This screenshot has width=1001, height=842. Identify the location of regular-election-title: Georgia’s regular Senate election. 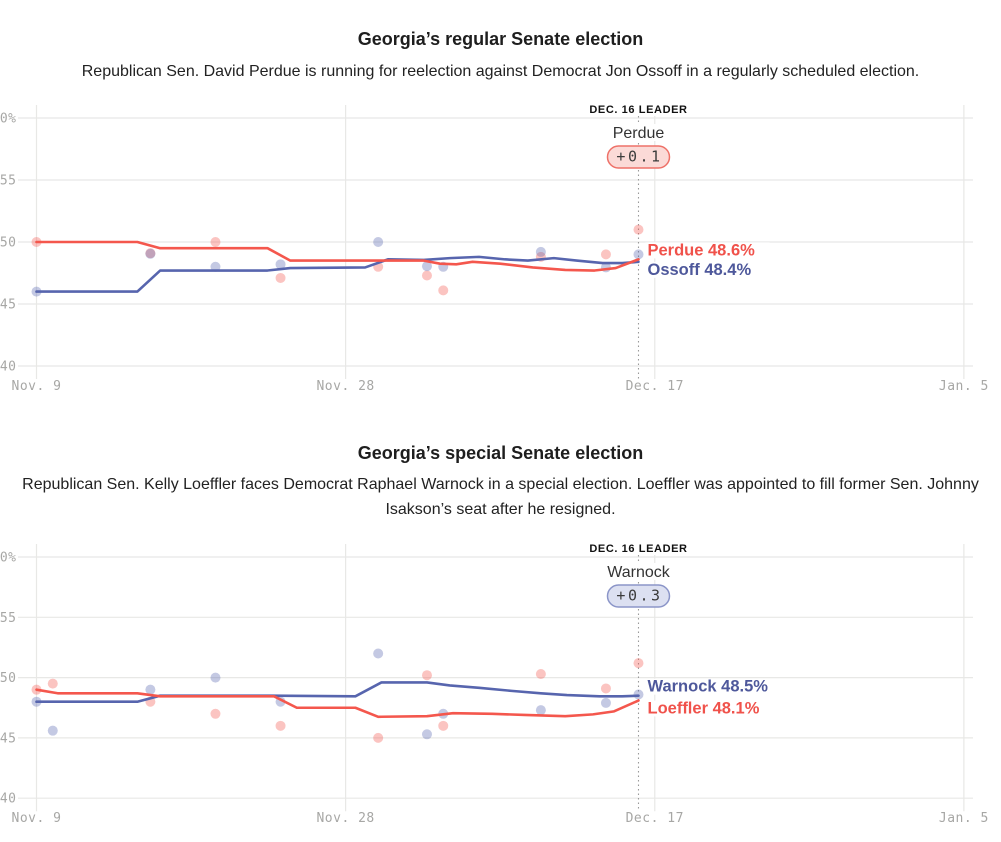
(500, 39).